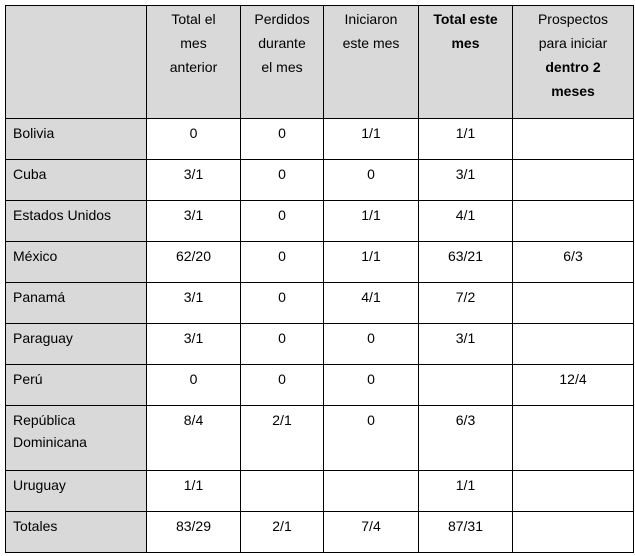  I want to click on country-name: Dominicana, so click(50, 442).